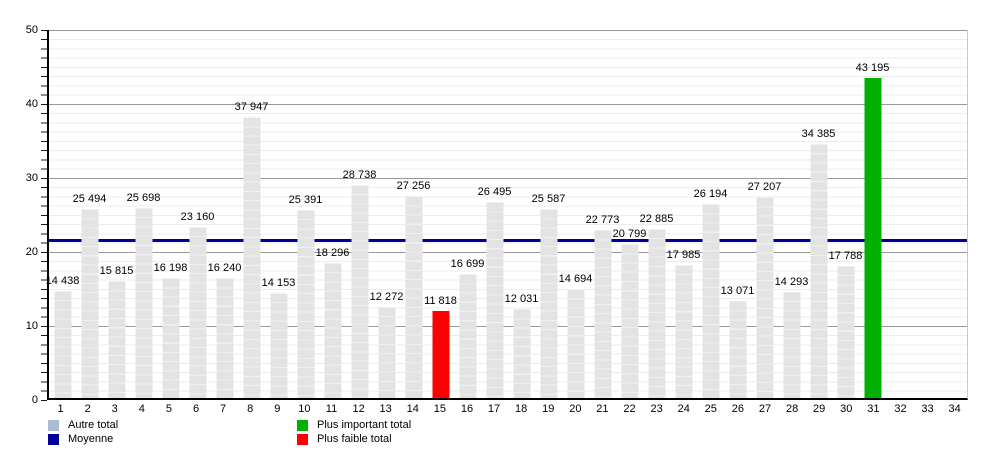 The height and width of the screenshot is (450, 1000). What do you see at coordinates (302, 425) in the screenshot?
I see `legend-swatch-plus-important` at bounding box center [302, 425].